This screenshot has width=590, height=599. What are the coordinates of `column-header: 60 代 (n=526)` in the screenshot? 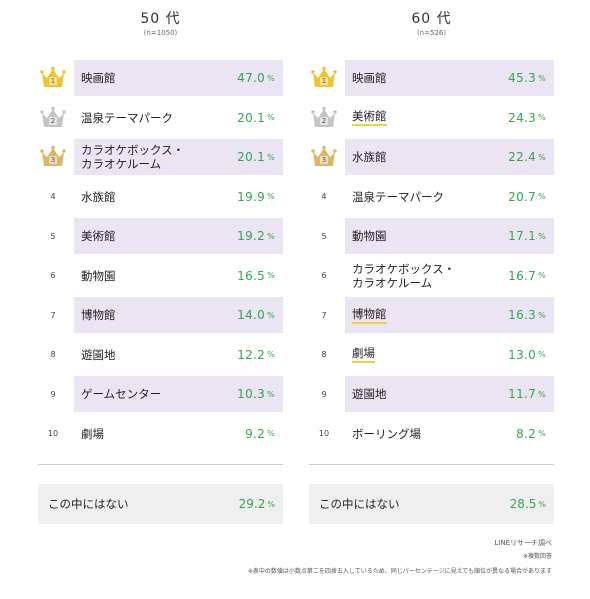 It's located at (431, 22).